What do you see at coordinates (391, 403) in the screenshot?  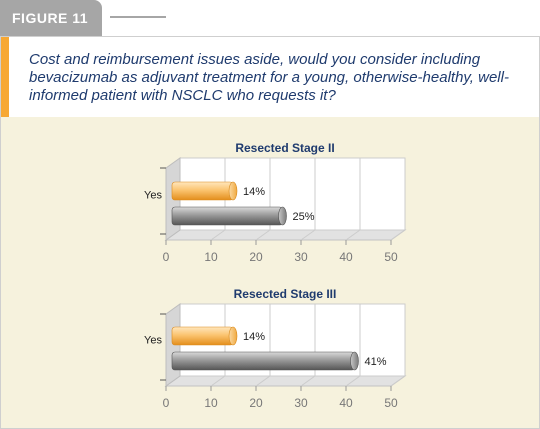 I see `chart2-x-tick-label: 50` at bounding box center [391, 403].